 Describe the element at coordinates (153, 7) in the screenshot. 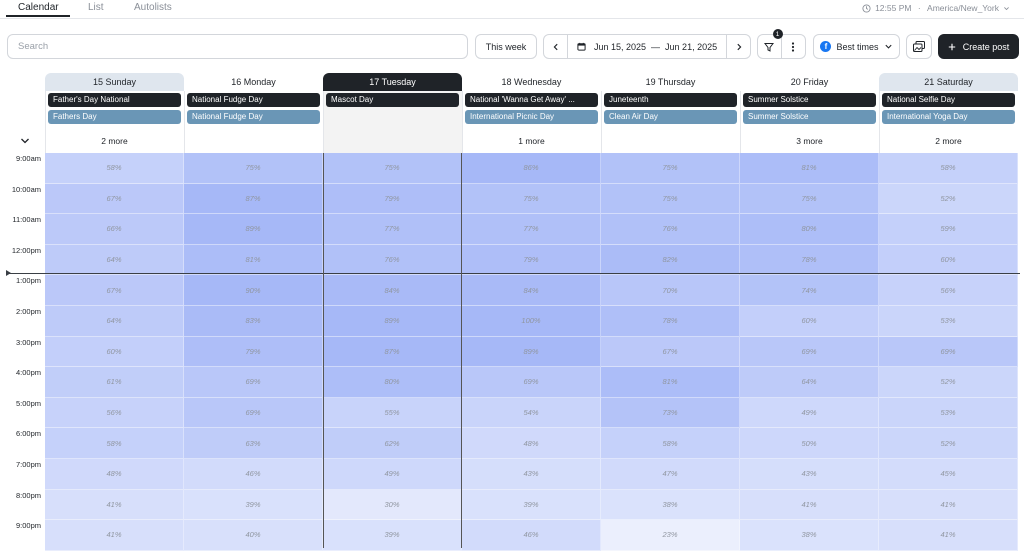

I see `tab-autolists: Autolists` at that location.